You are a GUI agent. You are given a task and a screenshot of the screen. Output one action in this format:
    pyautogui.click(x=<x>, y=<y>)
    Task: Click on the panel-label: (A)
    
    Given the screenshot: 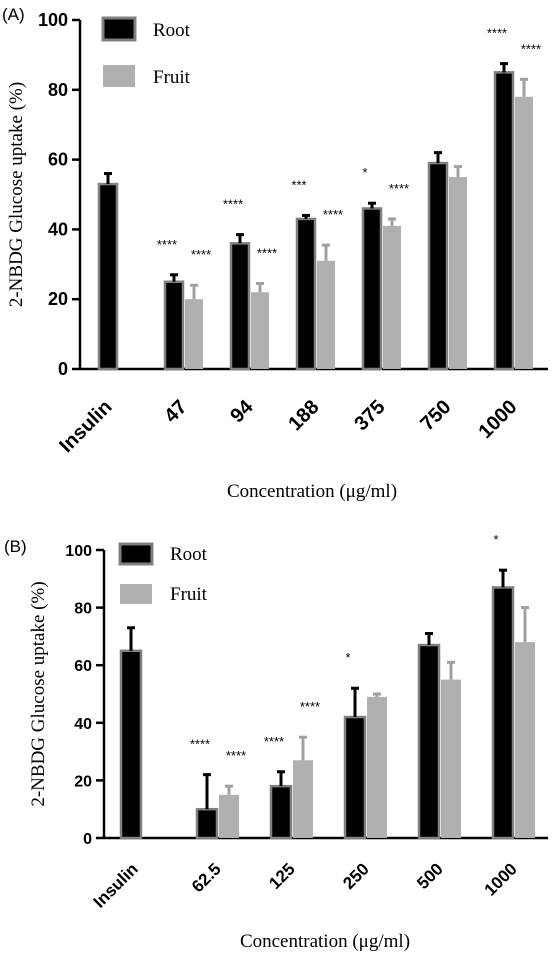 What is the action you would take?
    pyautogui.click(x=13, y=14)
    